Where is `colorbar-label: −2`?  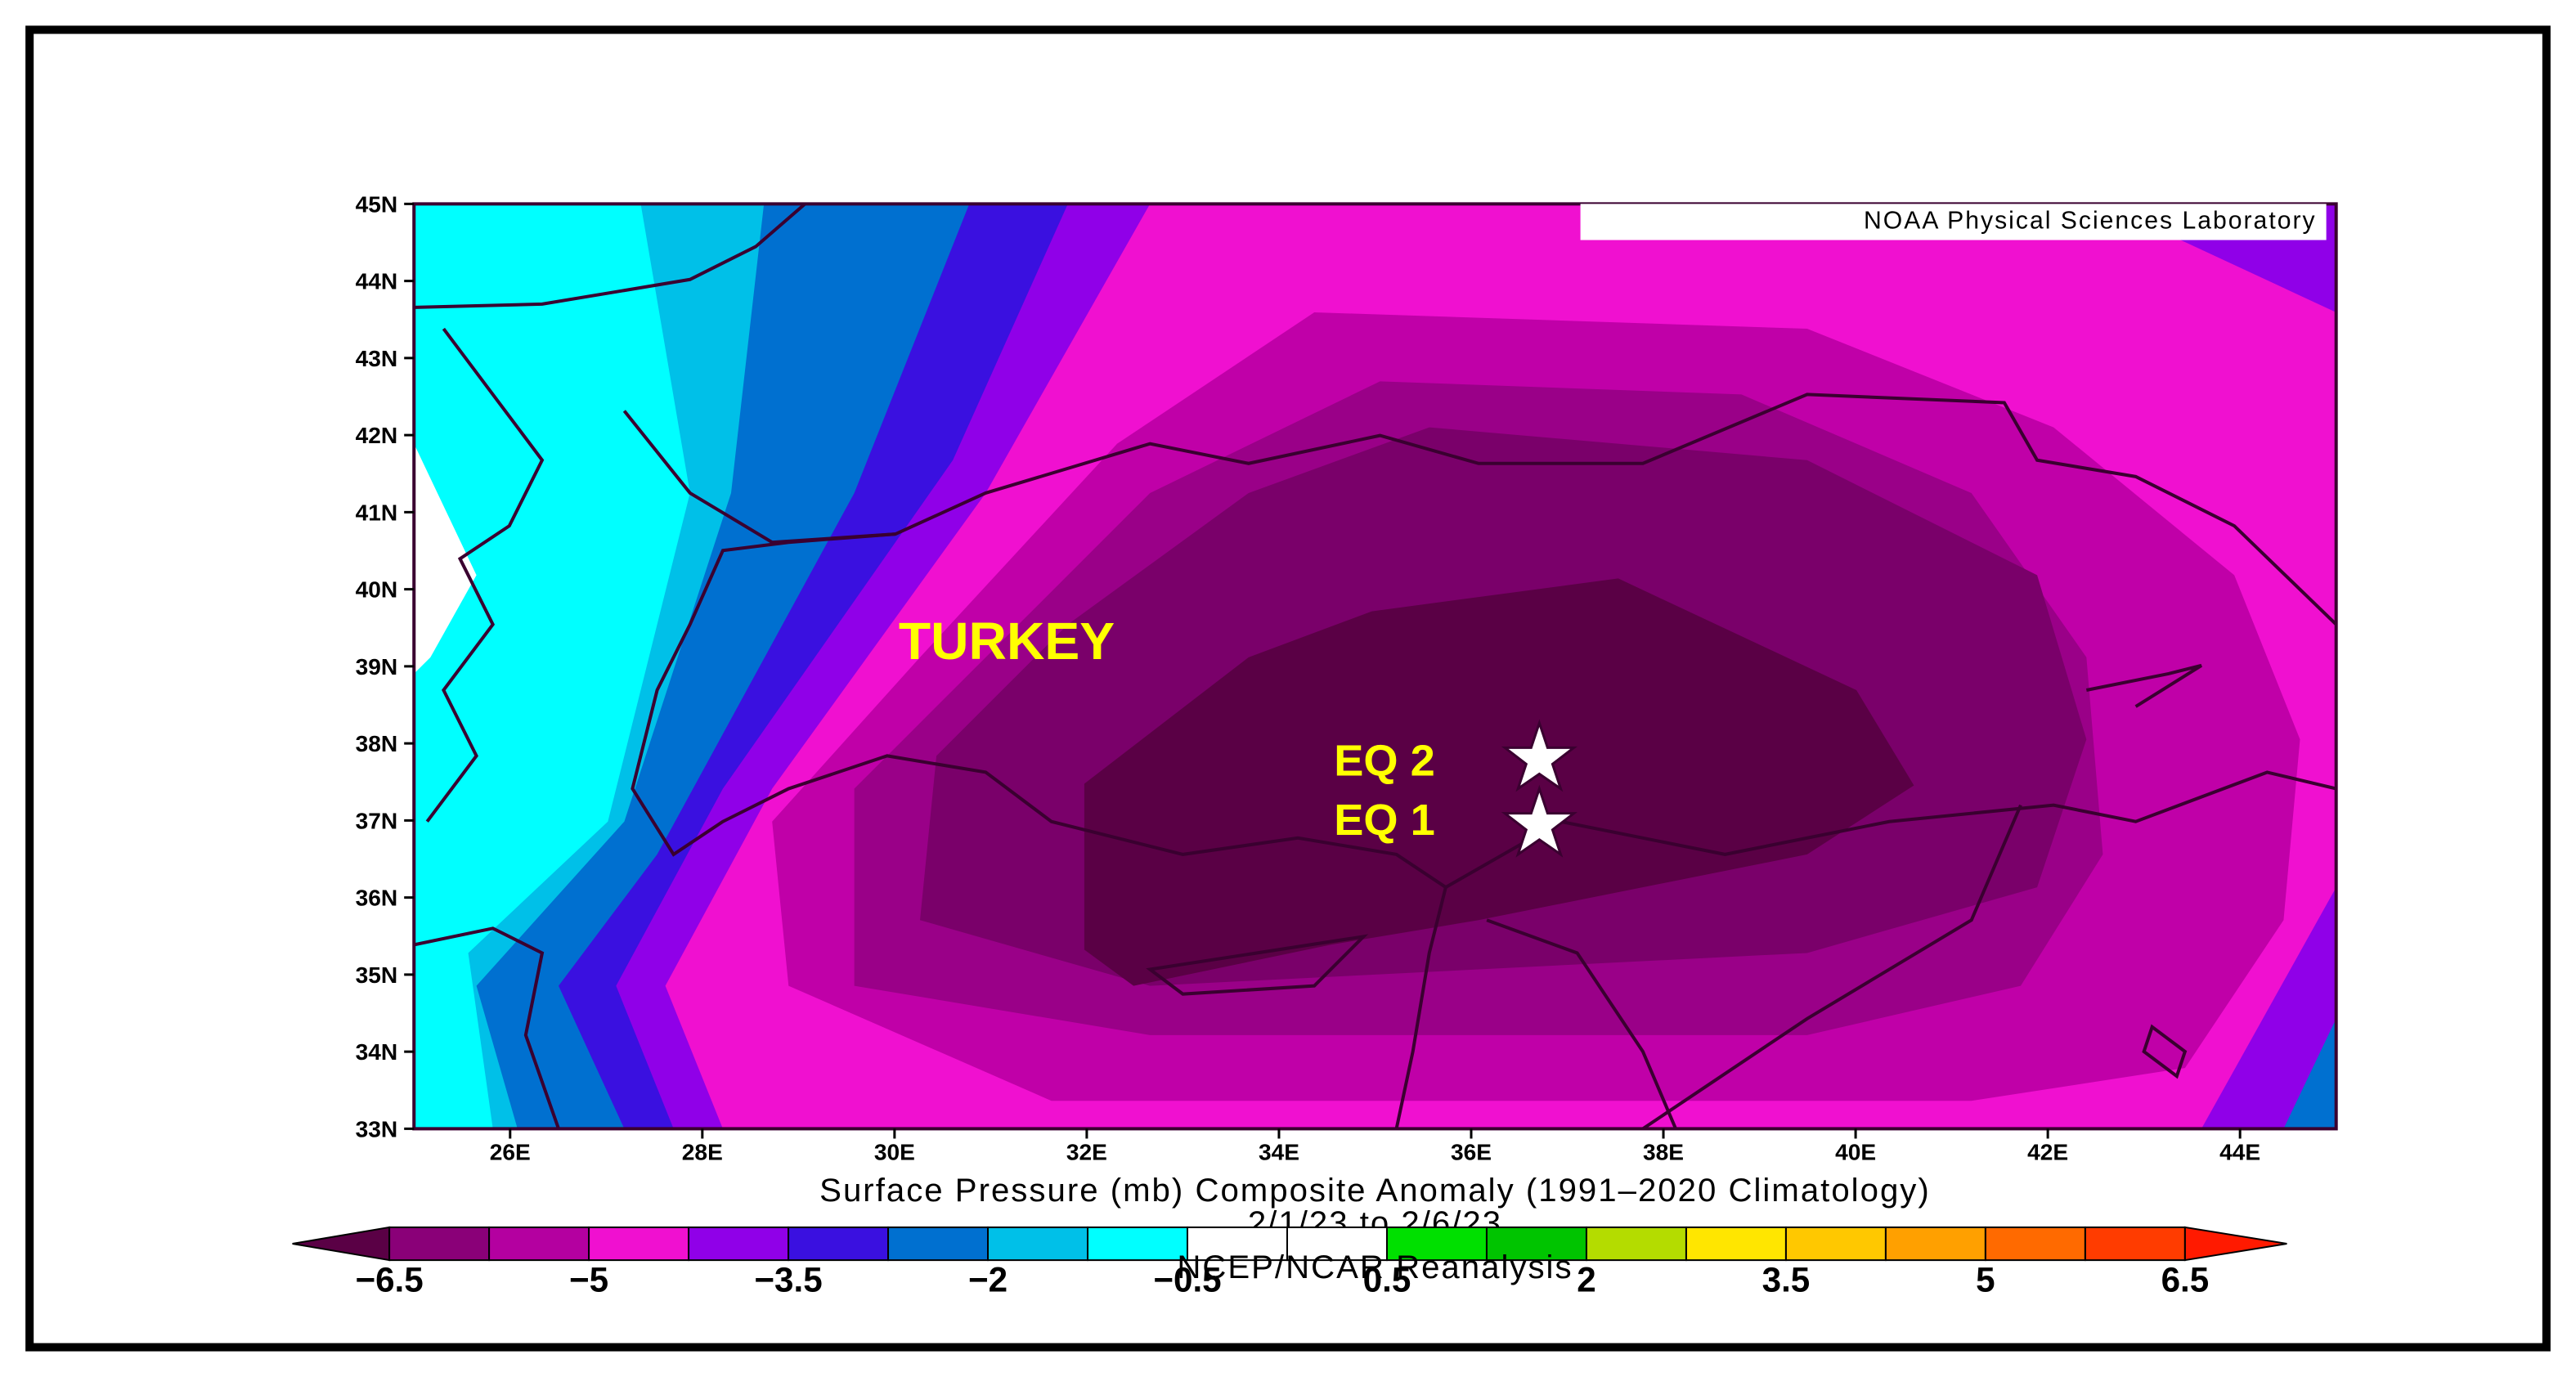
colorbar-label: −2 is located at coordinates (988, 1279).